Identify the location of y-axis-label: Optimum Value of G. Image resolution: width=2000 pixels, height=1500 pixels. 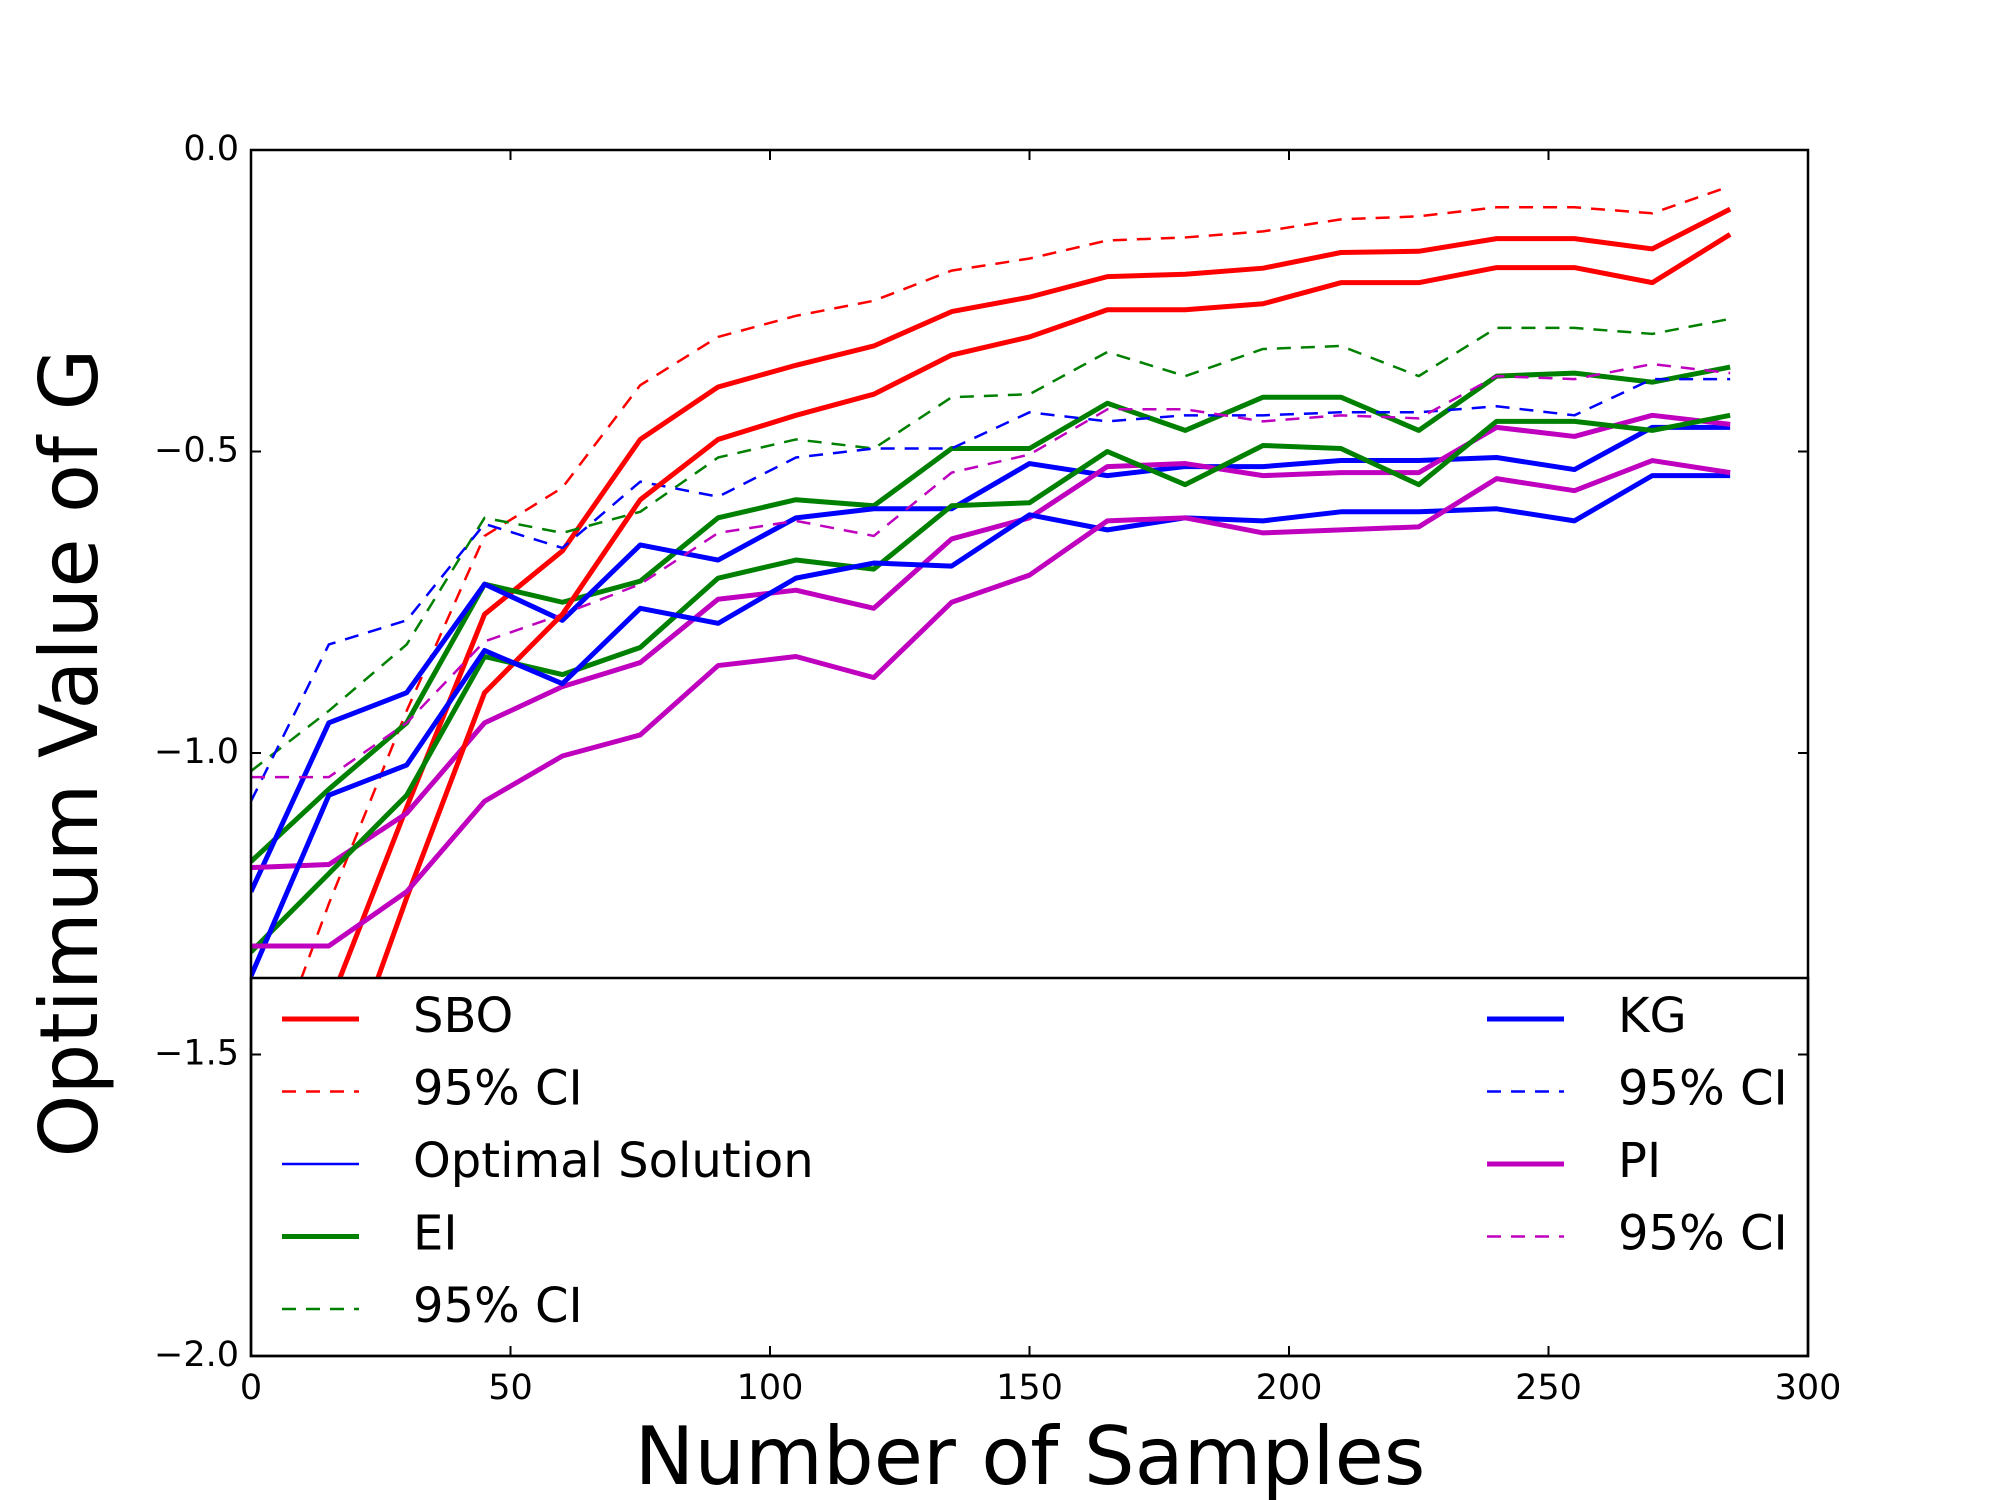
(69, 753).